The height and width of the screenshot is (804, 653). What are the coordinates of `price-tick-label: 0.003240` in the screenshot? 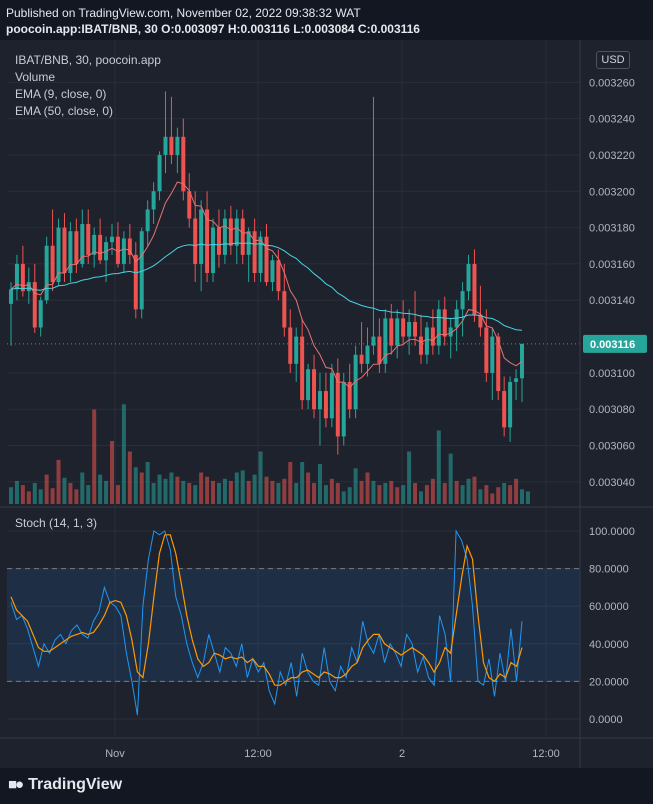 It's located at (612, 120).